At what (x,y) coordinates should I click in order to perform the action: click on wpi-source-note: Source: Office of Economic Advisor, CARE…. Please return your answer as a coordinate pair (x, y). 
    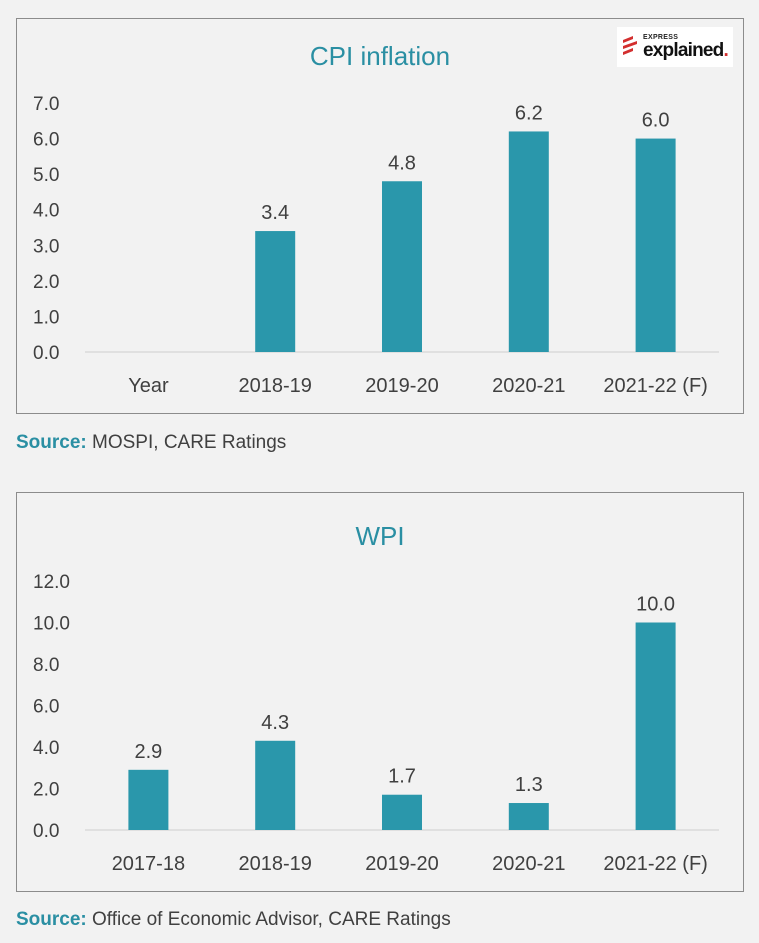
    Looking at the image, I should click on (233, 920).